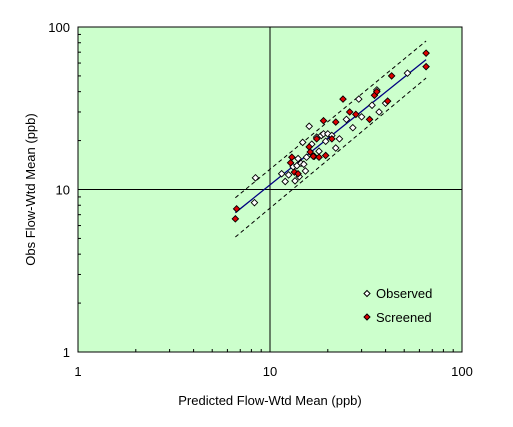 The image size is (513, 427). I want to click on legend: Observed Screened, so click(397, 305).